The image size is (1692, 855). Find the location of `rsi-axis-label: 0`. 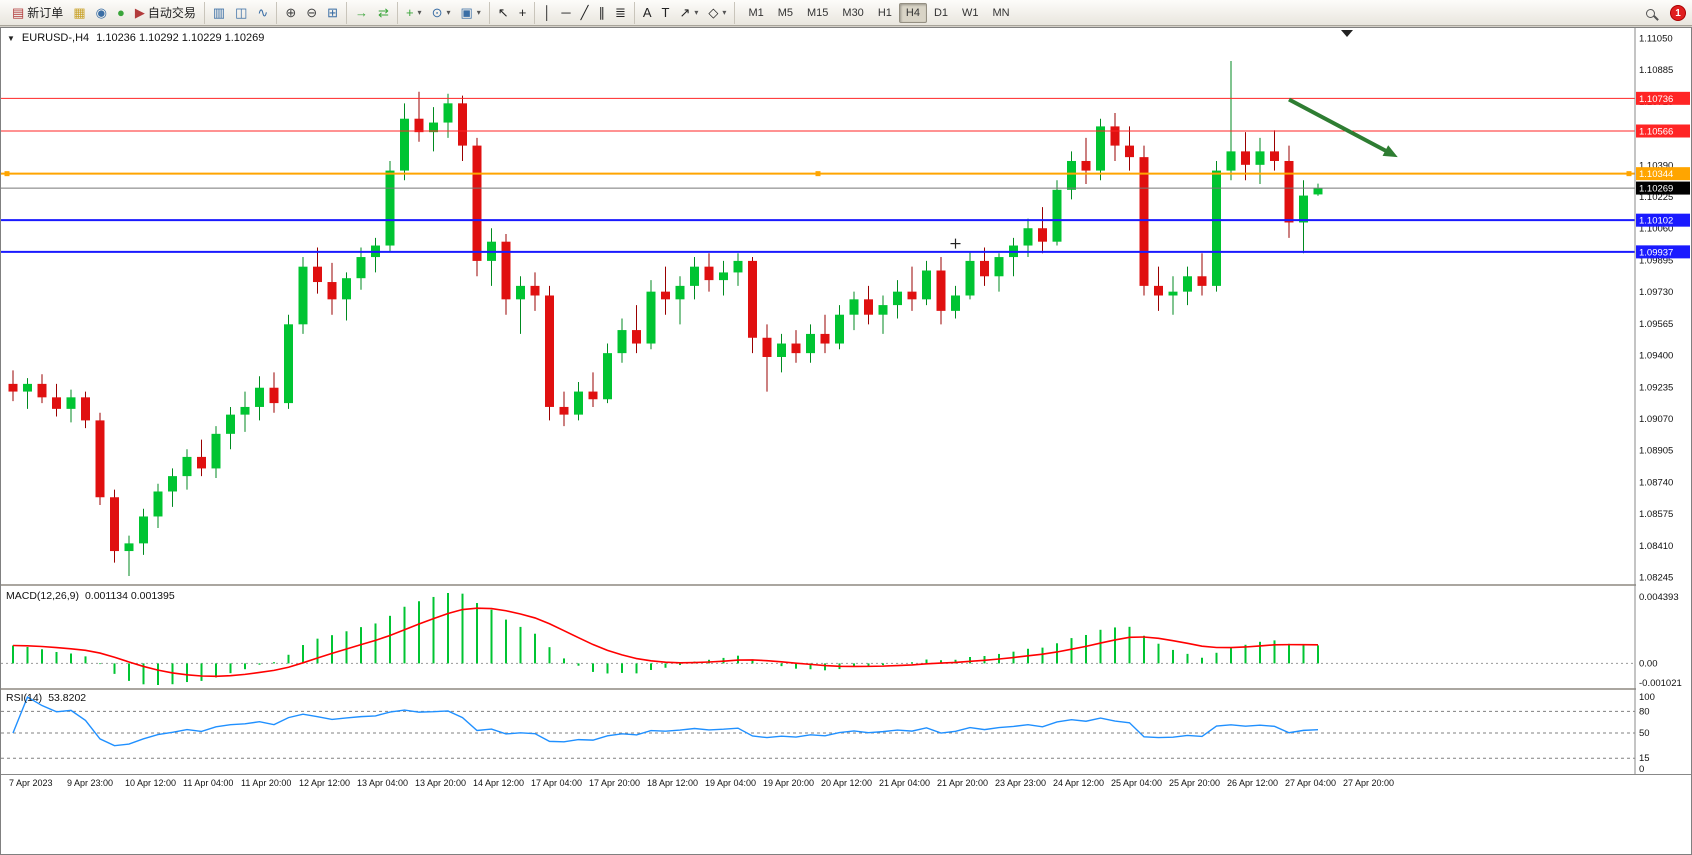

rsi-axis-label: 0 is located at coordinates (1641, 769).